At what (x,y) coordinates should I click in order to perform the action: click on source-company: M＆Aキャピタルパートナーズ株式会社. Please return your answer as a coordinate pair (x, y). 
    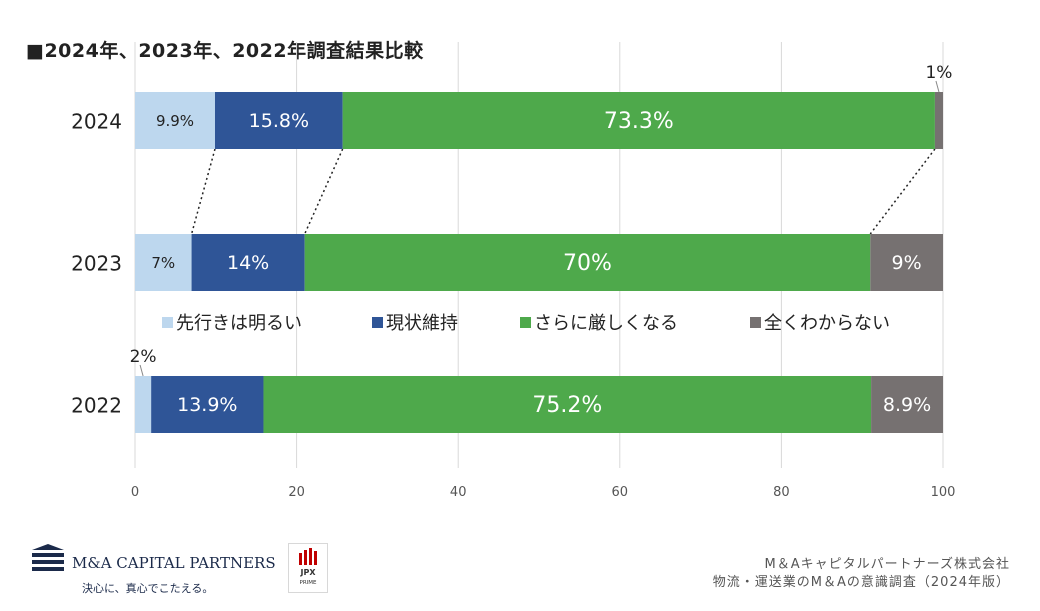
    Looking at the image, I should click on (887, 564).